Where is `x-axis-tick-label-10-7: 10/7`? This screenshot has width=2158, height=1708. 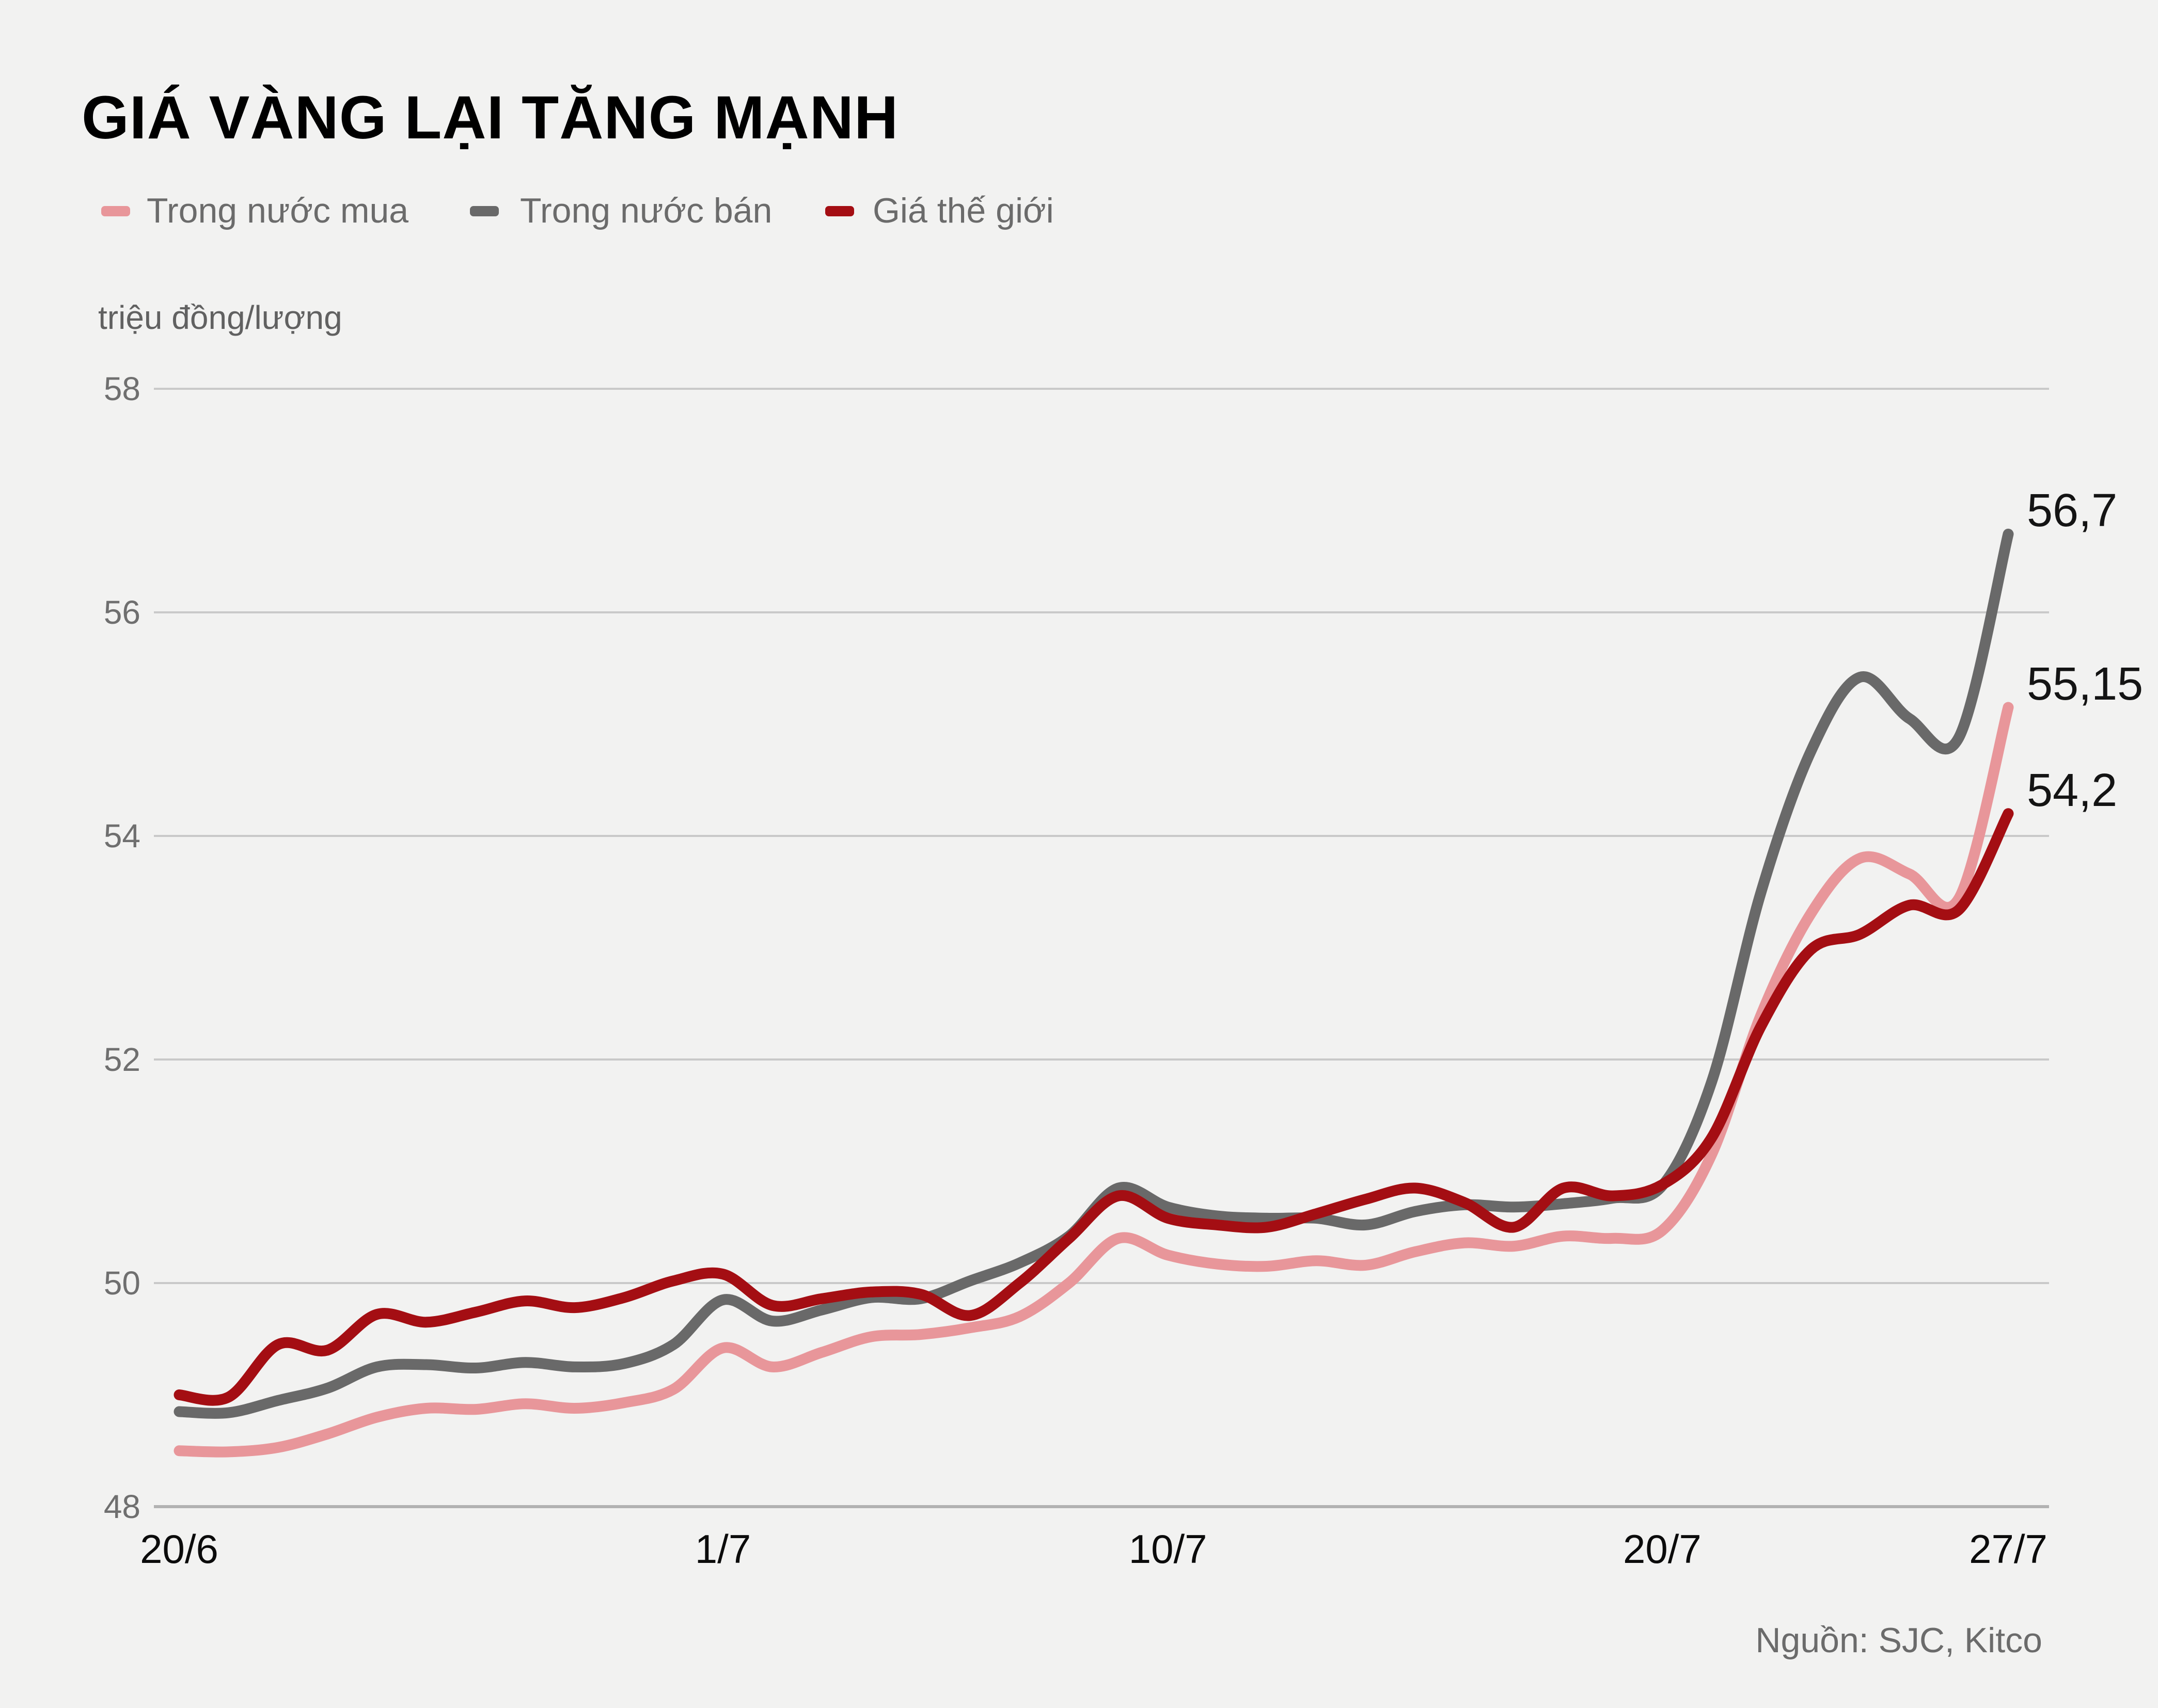
x-axis-tick-label-10-7: 10/7 is located at coordinates (1167, 1549).